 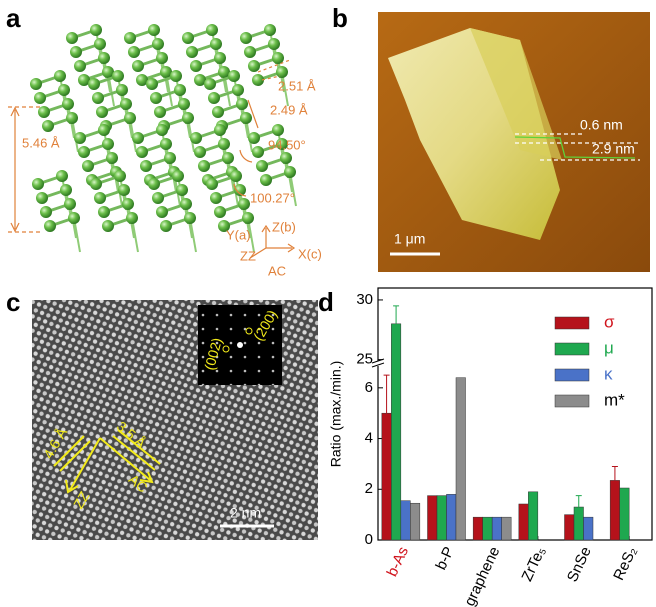 What do you see at coordinates (272, 197) in the screenshot?
I see `annotation: 100.27°` at bounding box center [272, 197].